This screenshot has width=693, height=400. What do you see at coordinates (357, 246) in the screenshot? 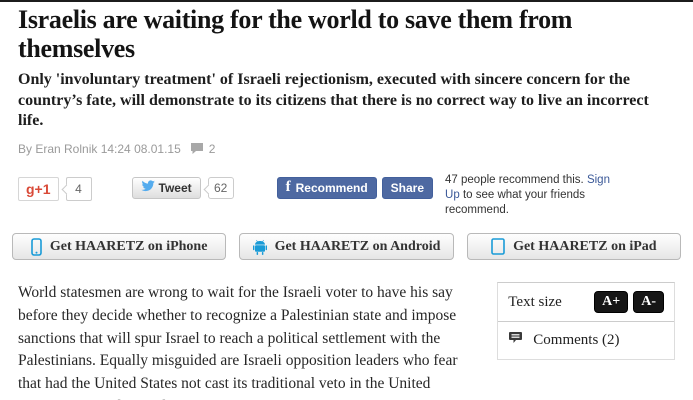
I see `app-button-label: Get HAARETZ on Android` at bounding box center [357, 246].